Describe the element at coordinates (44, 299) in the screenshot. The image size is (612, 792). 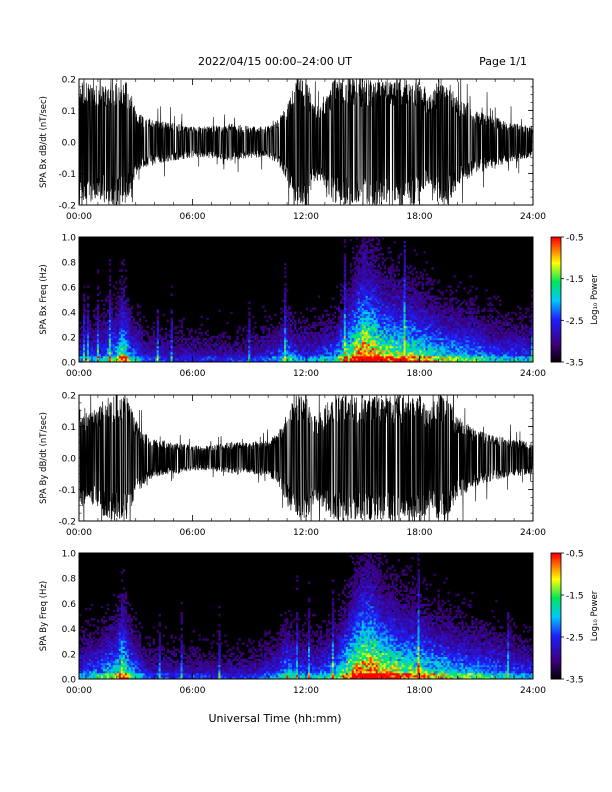
I see `y-axis-label: SPA Bx Freq (Hz)` at that location.